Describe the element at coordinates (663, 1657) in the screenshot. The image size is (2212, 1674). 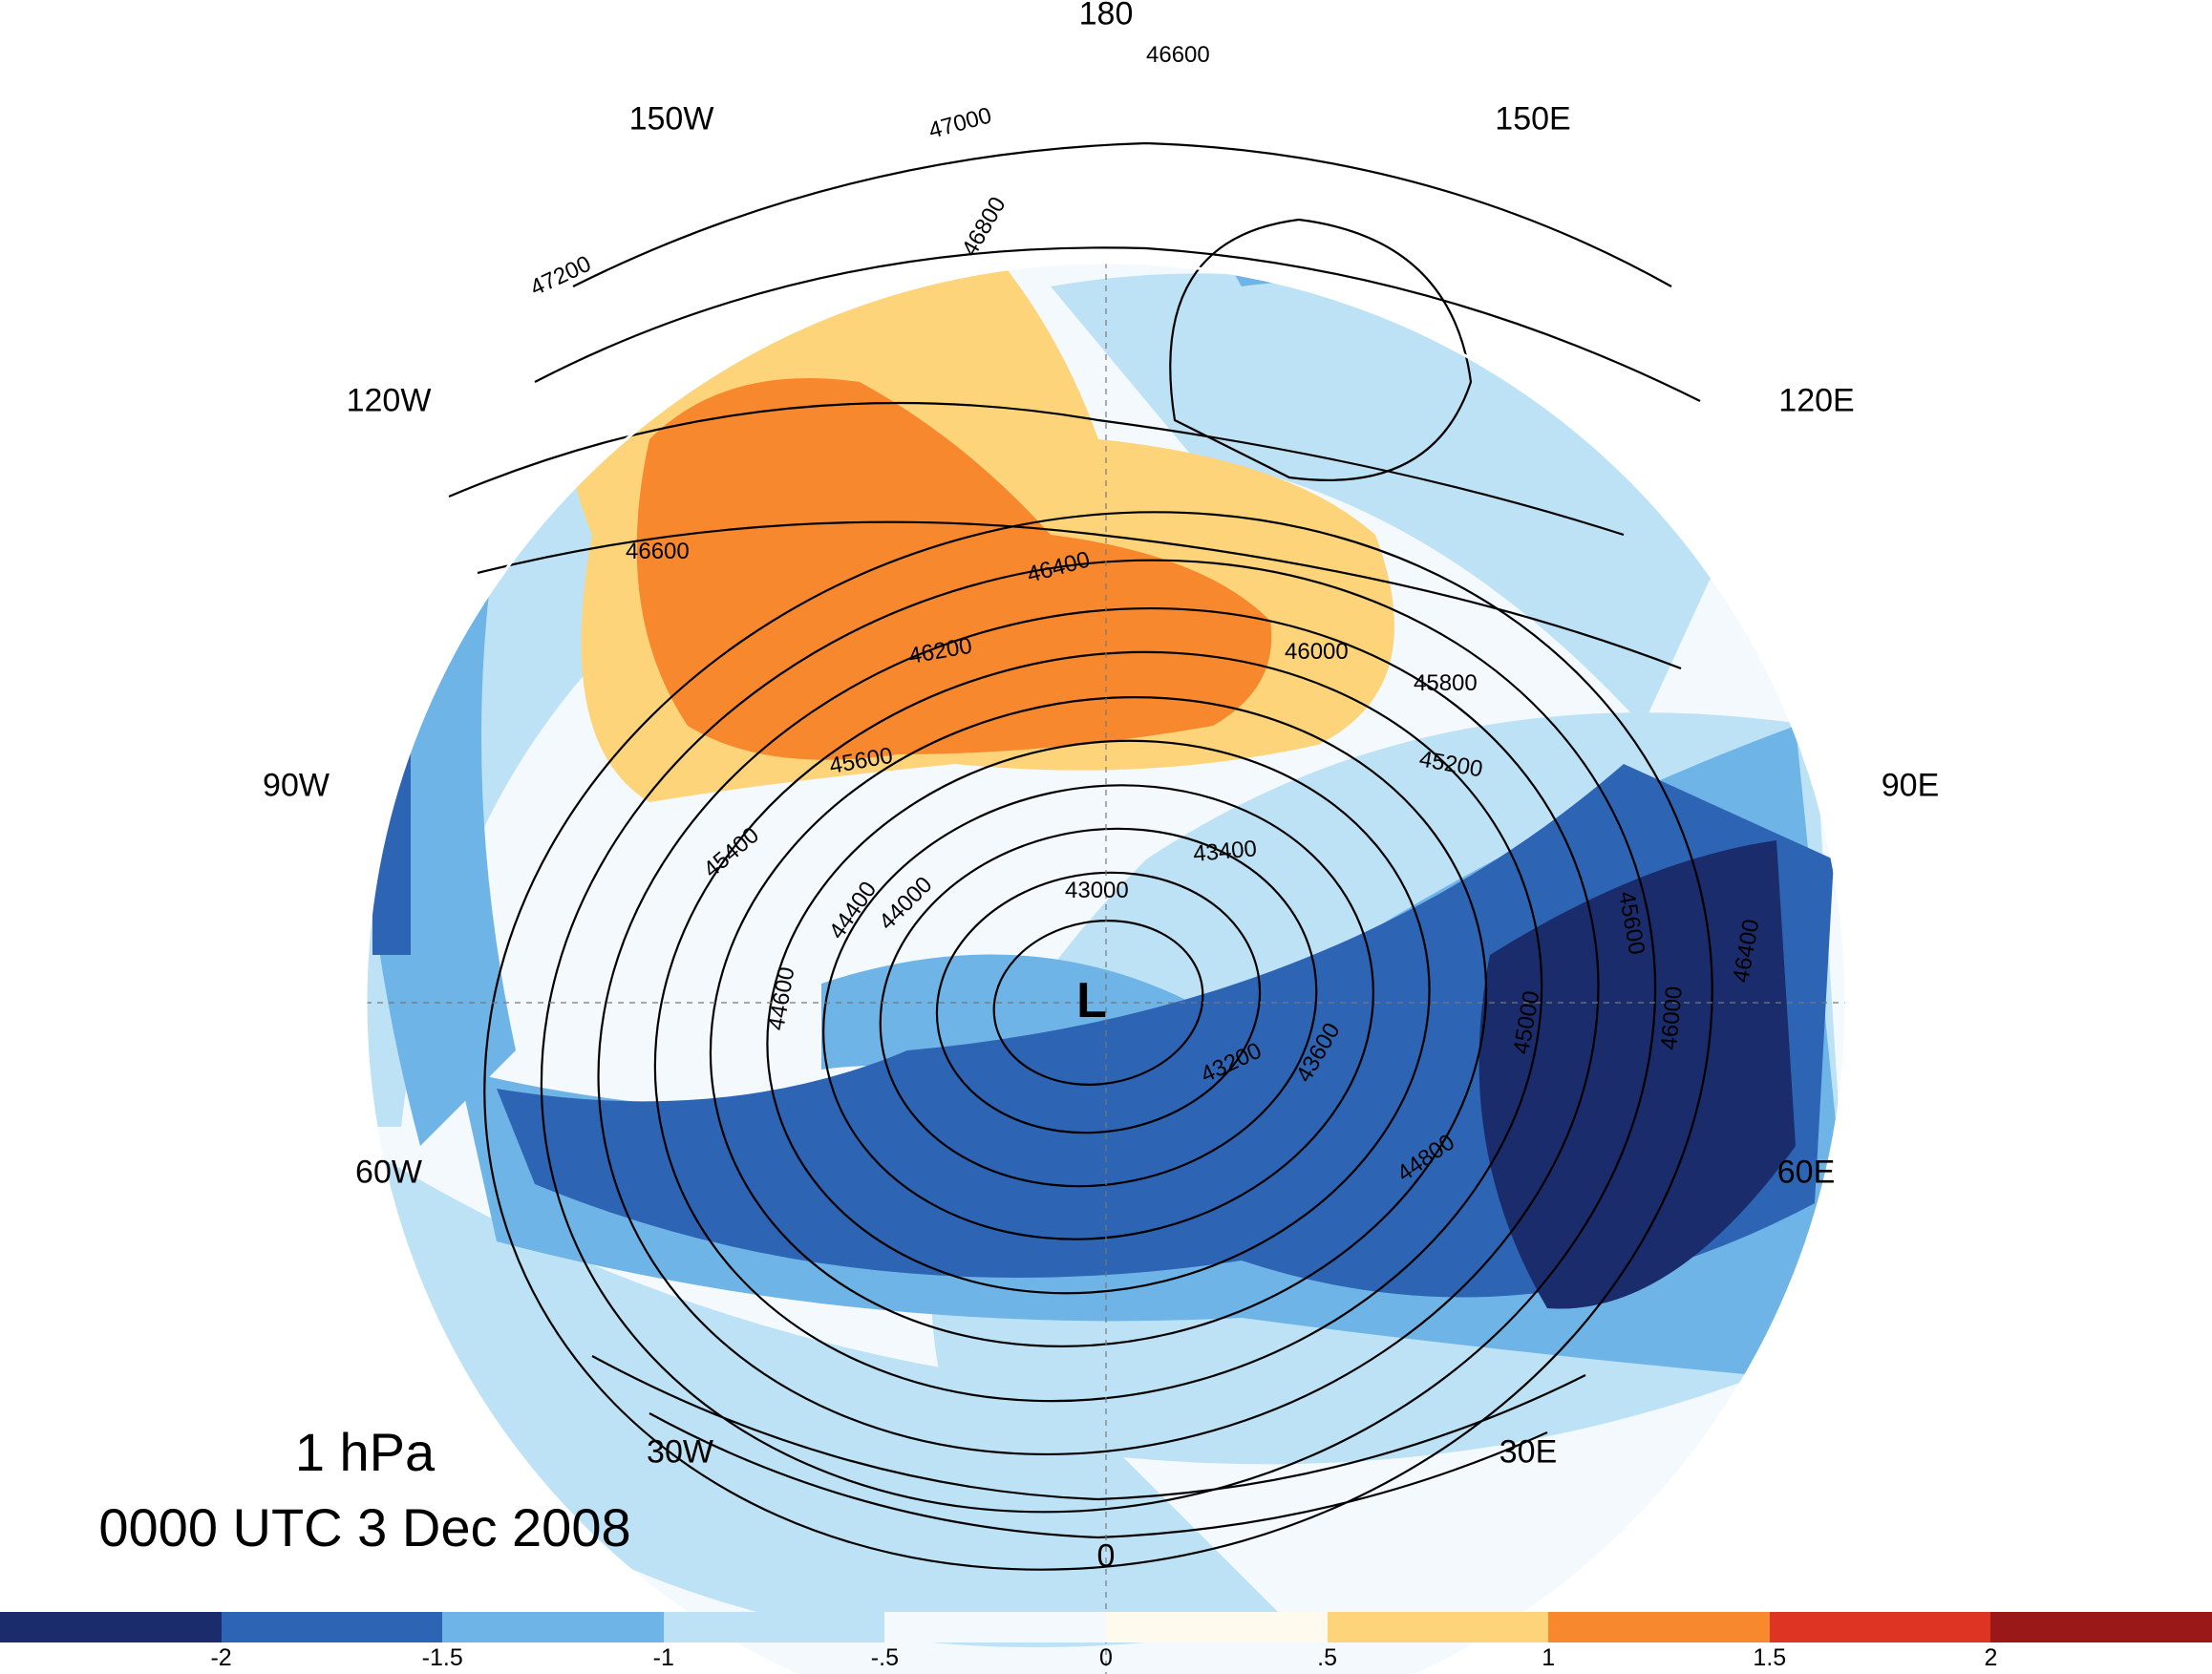
I see `colorbar-tick-label: -1` at that location.